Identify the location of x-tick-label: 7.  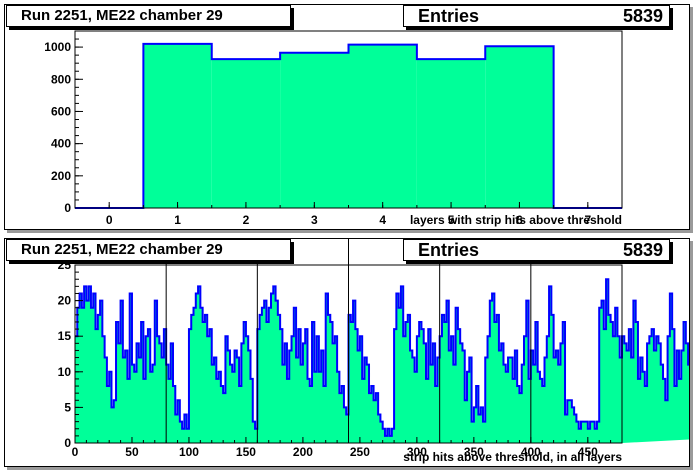
(587, 220).